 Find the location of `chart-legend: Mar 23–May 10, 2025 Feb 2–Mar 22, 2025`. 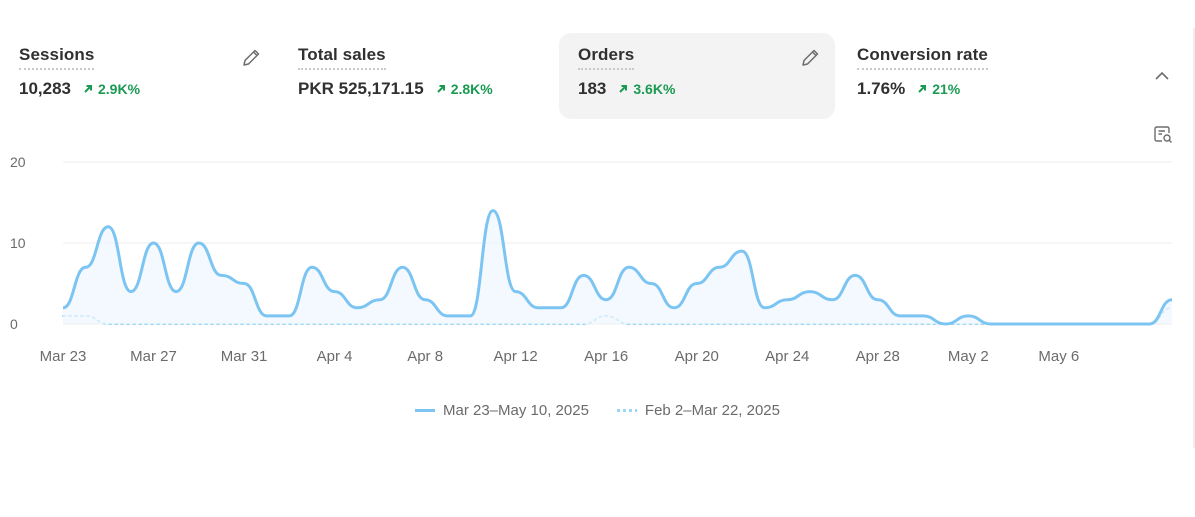

chart-legend: Mar 23–May 10, 2025 Feb 2–Mar 22, 2025 is located at coordinates (597, 410).